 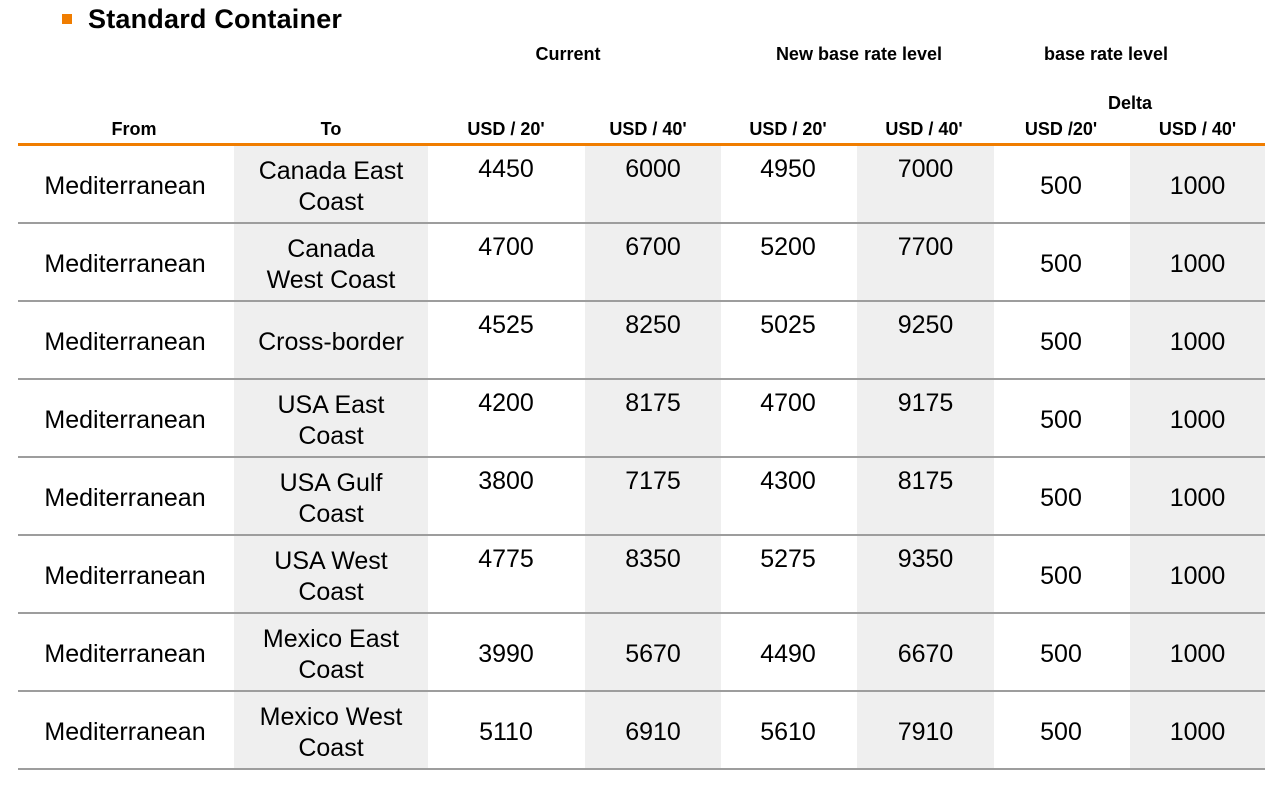 What do you see at coordinates (506, 325) in the screenshot?
I see `cell-current-20: 4525` at bounding box center [506, 325].